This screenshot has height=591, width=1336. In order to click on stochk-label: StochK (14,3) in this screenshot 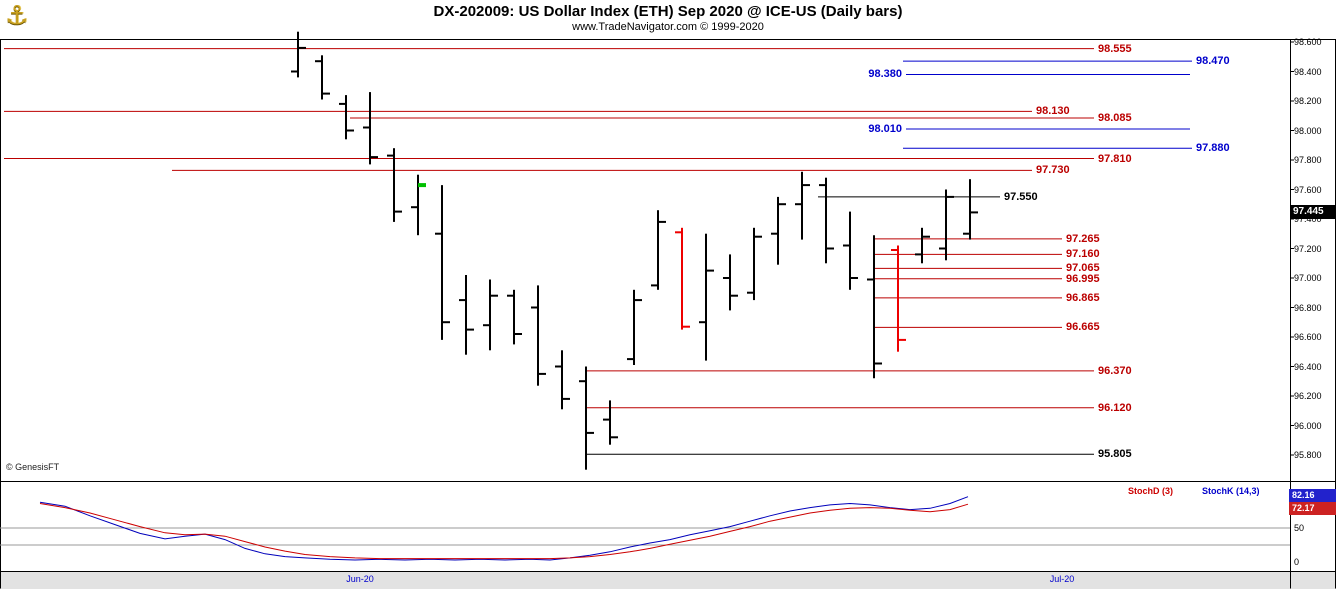, I will do `click(1231, 491)`.